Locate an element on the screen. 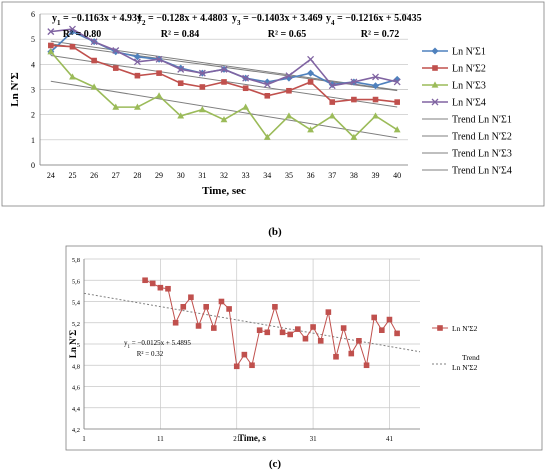  chart-b-y-tick: 1 is located at coordinates (33, 140).